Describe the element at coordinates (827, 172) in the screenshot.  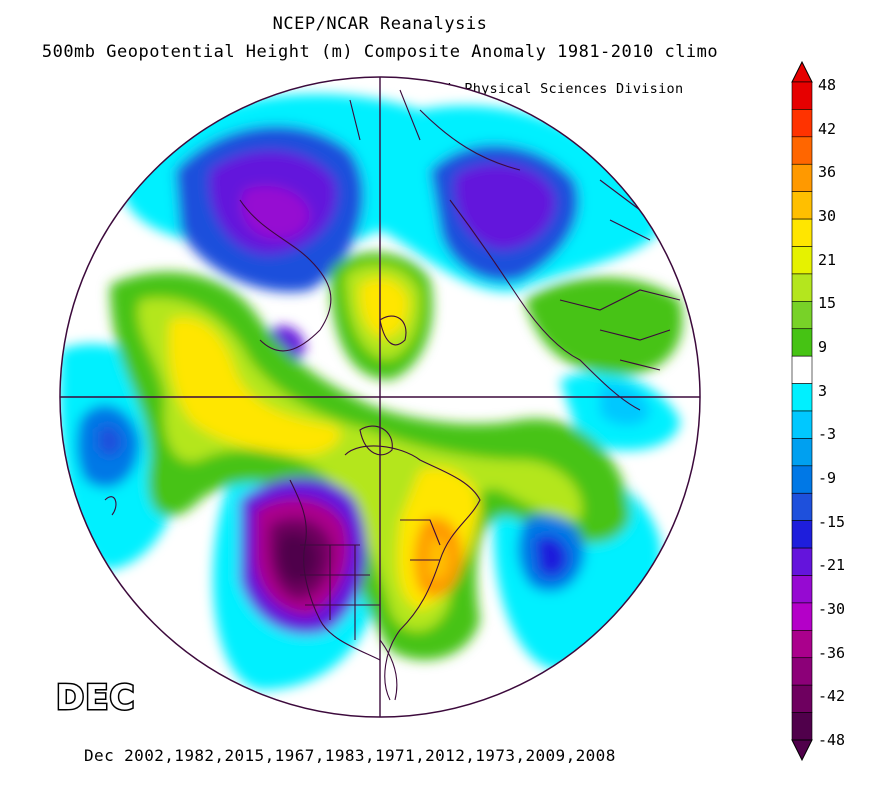
I see `colorbar-tick-label: 36` at that location.